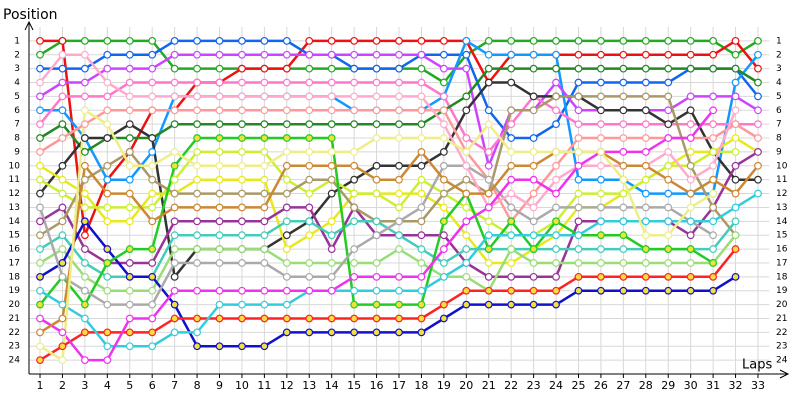 This screenshot has height=400, width=800. What do you see at coordinates (29, 25) in the screenshot?
I see `y-axis-arrow` at bounding box center [29, 25].